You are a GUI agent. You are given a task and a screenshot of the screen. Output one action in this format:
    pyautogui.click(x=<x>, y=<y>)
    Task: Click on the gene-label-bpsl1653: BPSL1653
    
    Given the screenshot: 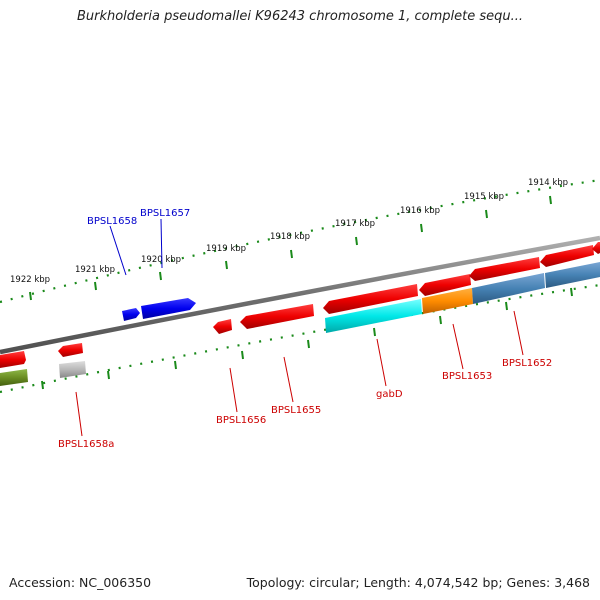 What is the action you would take?
    pyautogui.click(x=467, y=376)
    